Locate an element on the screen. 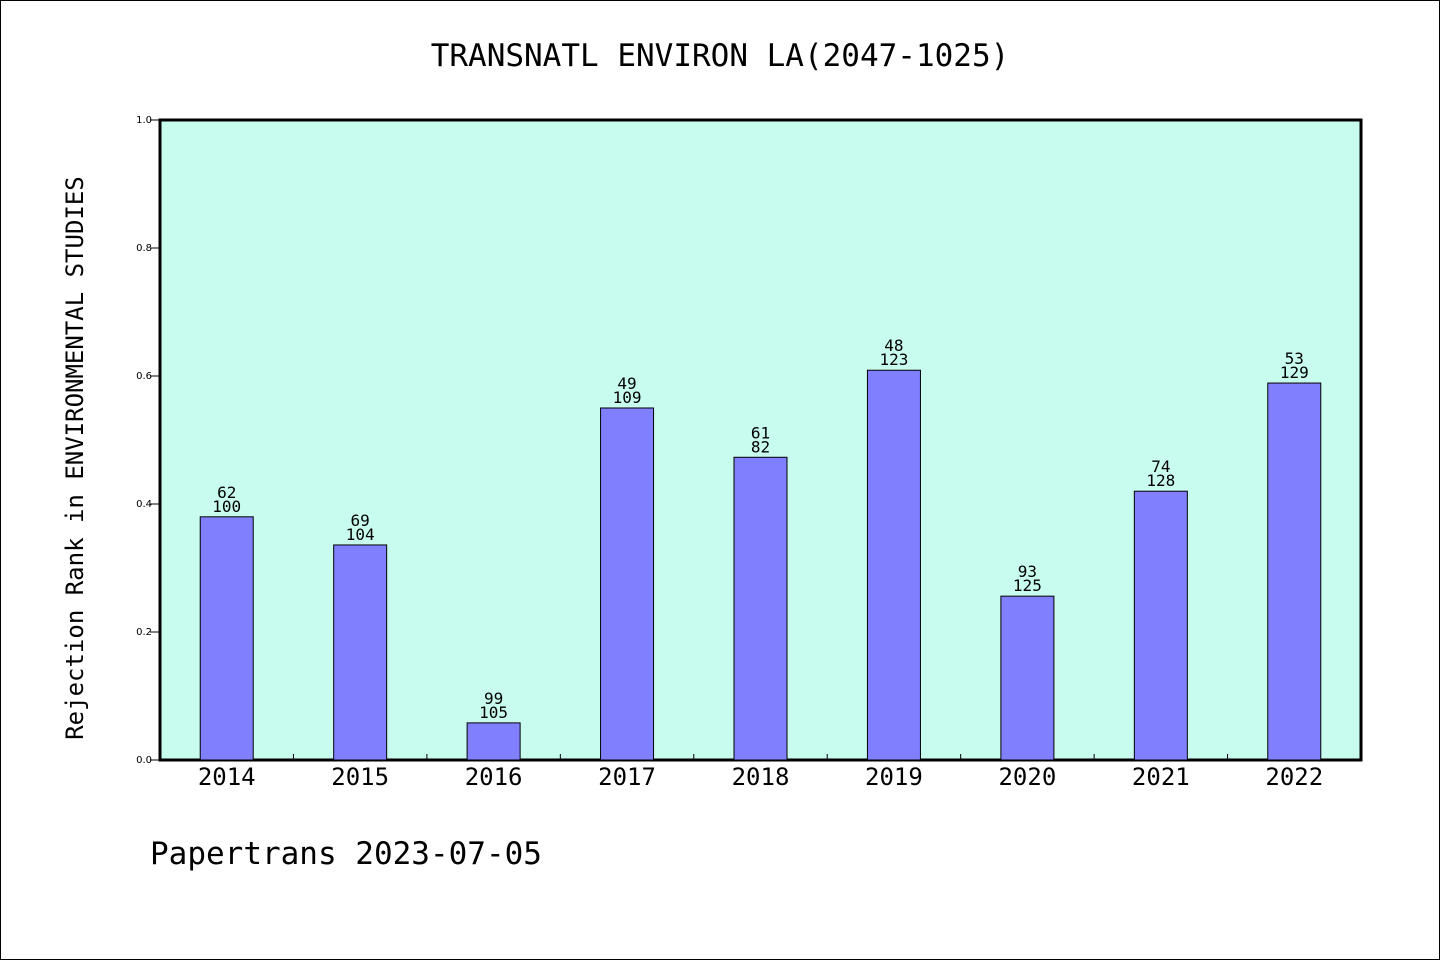 The image size is (1440, 960). bar-2019 is located at coordinates (893, 565).